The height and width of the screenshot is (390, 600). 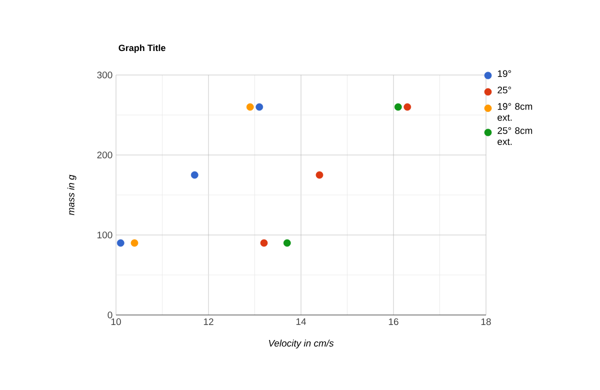 What do you see at coordinates (104, 155) in the screenshot?
I see `y-tick-label: 200` at bounding box center [104, 155].